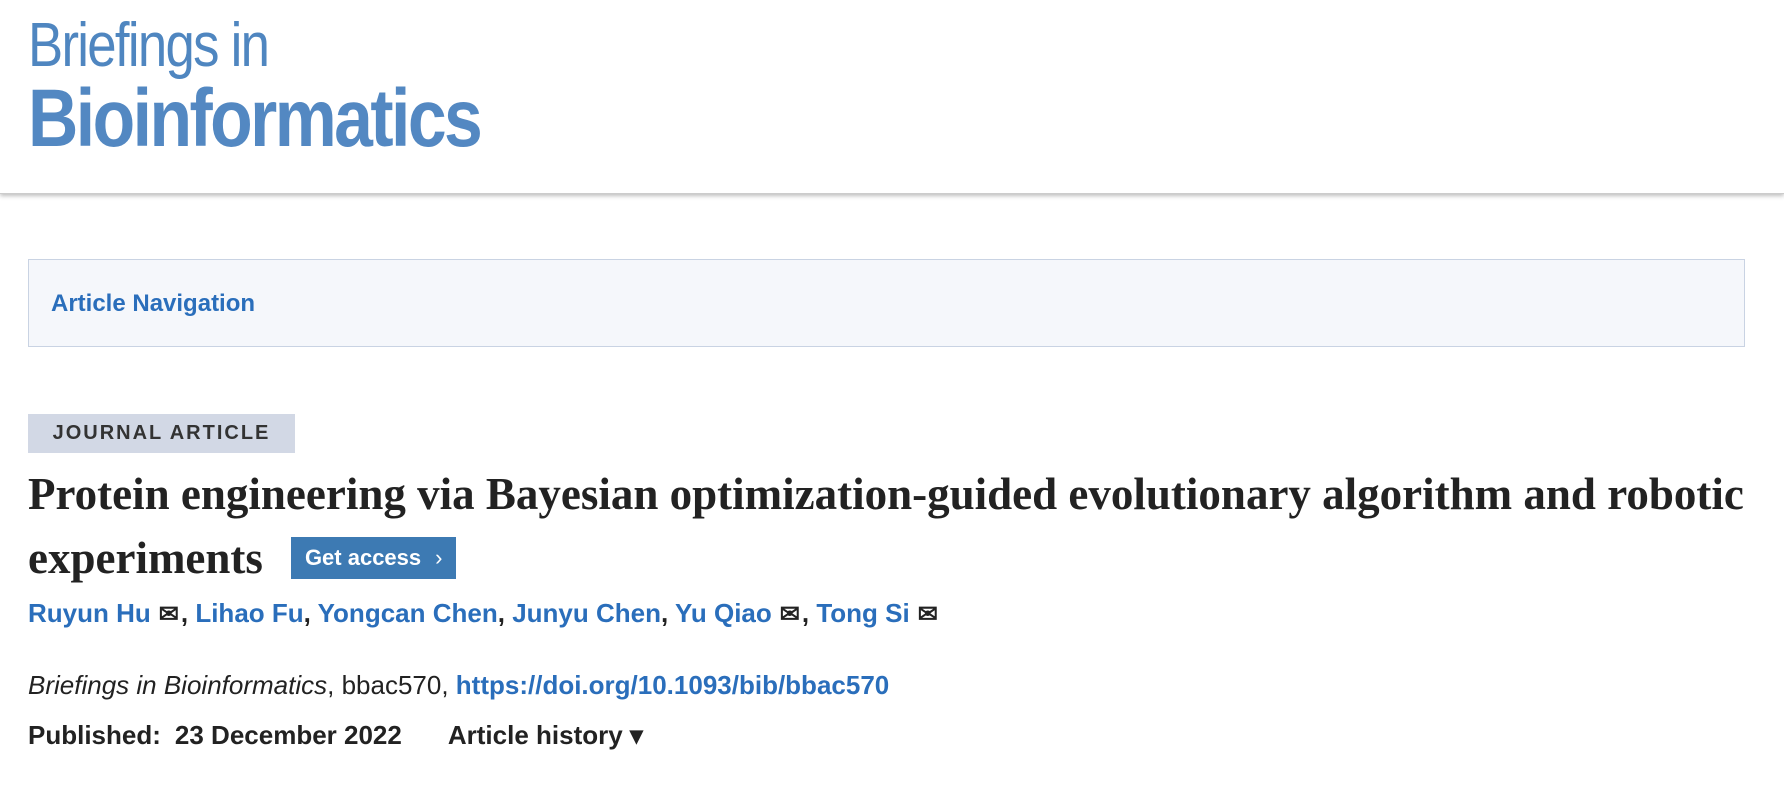 The height and width of the screenshot is (788, 1784). I want to click on article-navigation: Article Navigation, so click(886, 303).